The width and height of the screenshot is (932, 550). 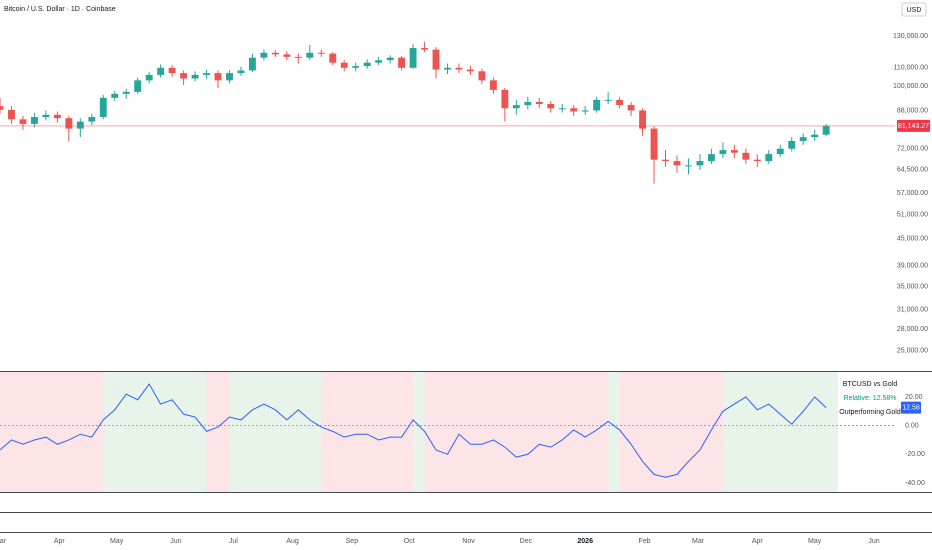 I want to click on last-price-label: 81,143.27, so click(x=913, y=126).